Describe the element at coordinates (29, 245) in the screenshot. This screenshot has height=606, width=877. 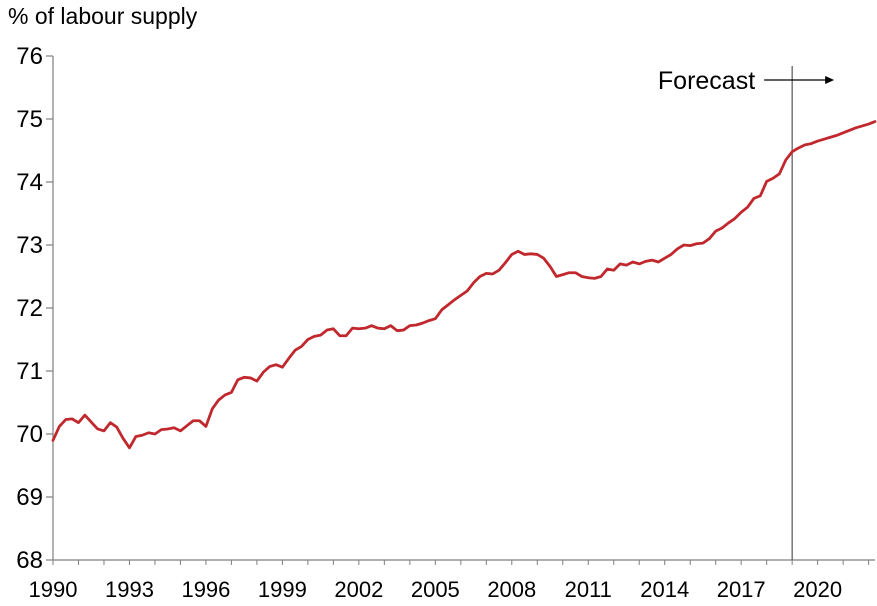
I see `y-tick-label: 73` at that location.